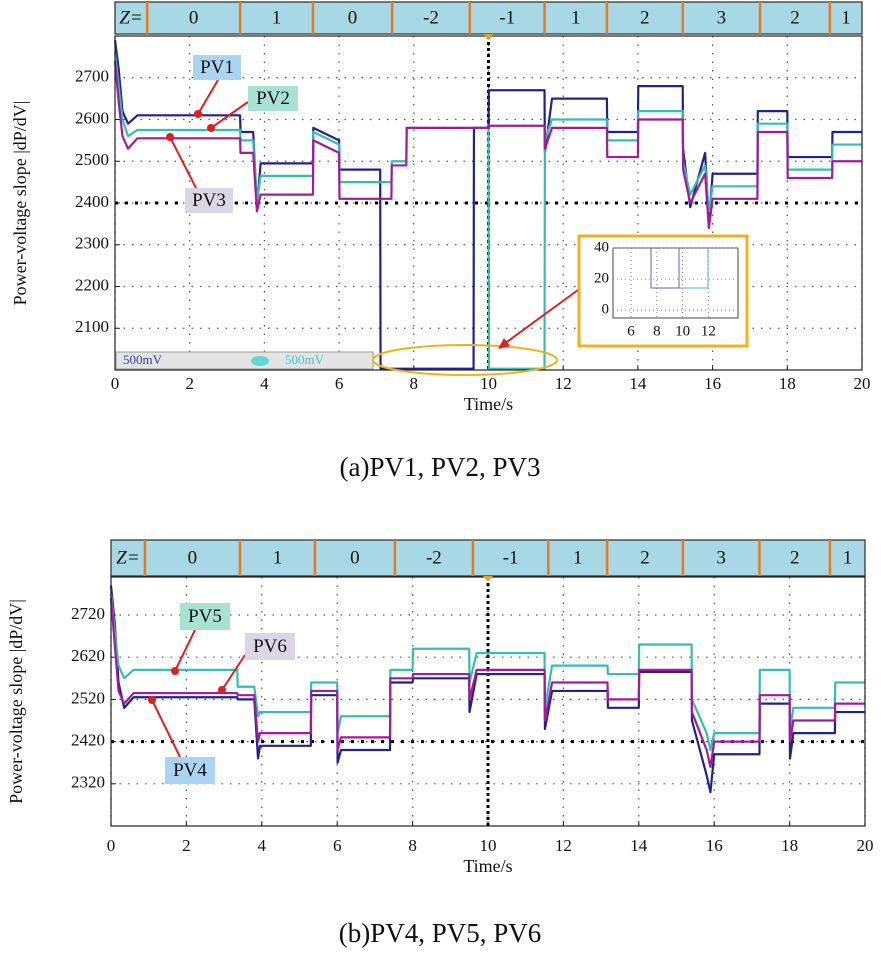  I want to click on series-label: PV5, so click(205, 616).